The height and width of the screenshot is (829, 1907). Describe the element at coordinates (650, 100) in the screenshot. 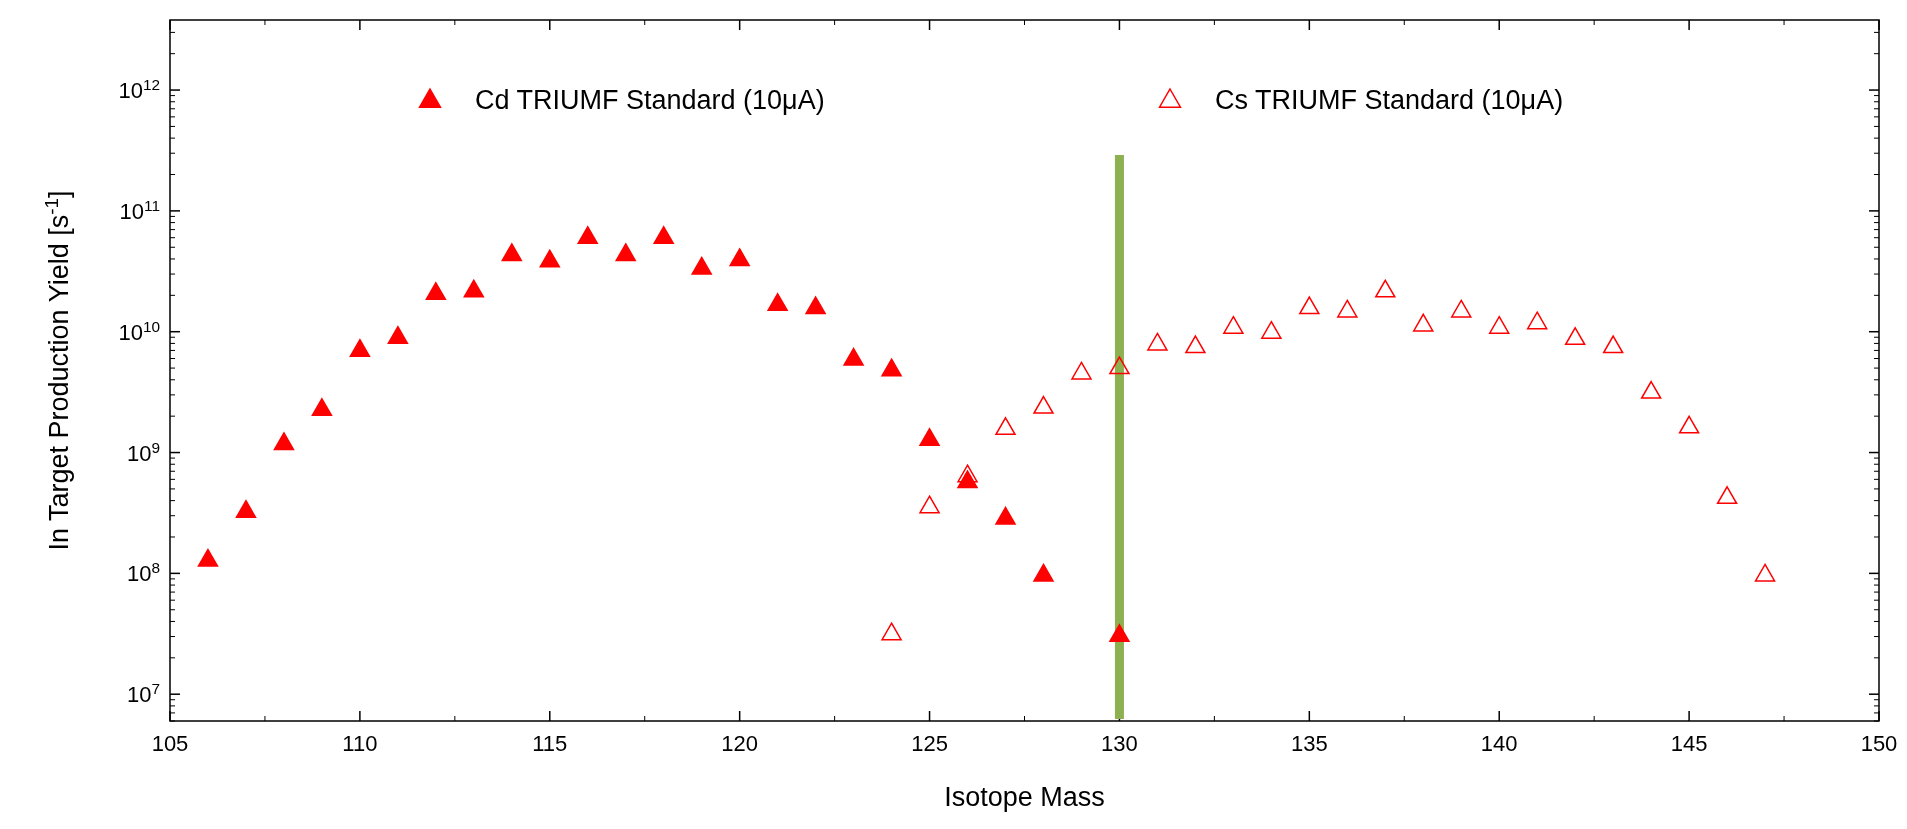

I see `legend-label: Cd TRIUMF Standard (10μA)` at that location.